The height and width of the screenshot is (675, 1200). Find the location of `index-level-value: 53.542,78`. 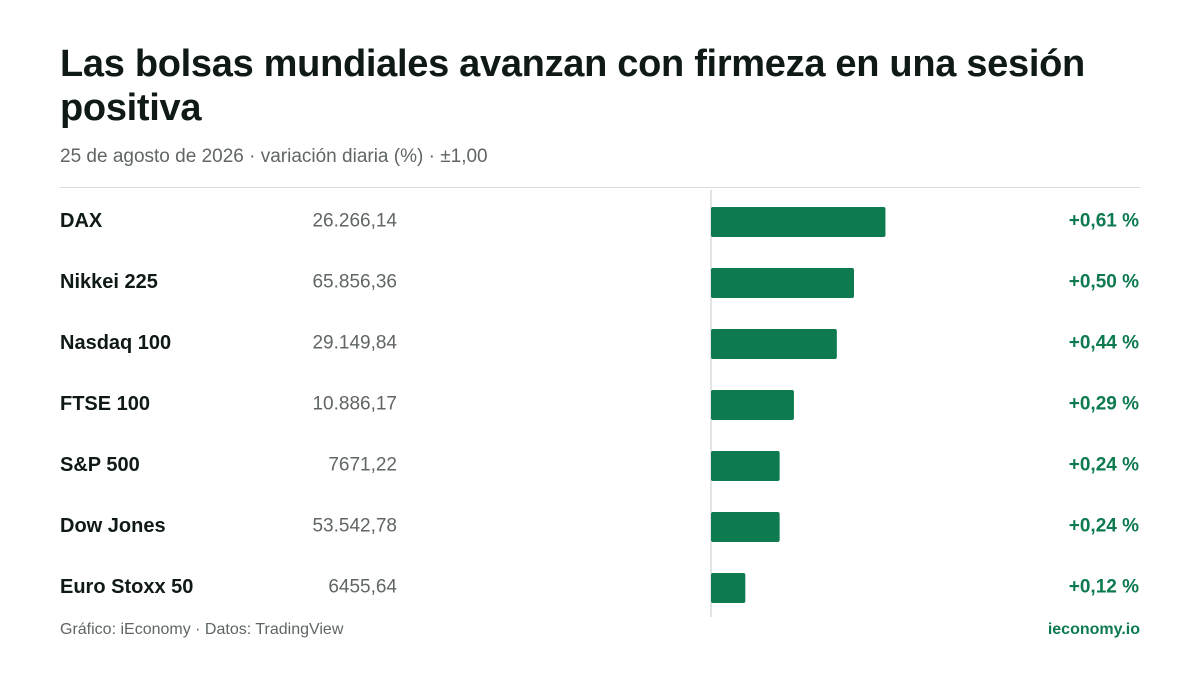

index-level-value: 53.542,78 is located at coordinates (354, 526).